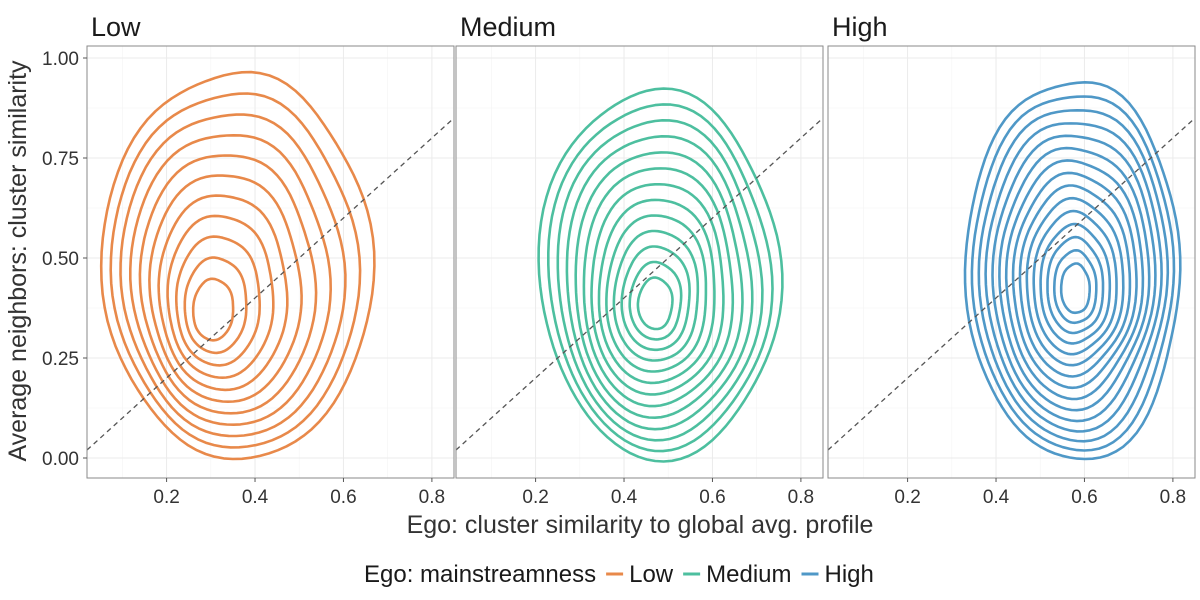 Image resolution: width=1200 pixels, height=600 pixels. I want to click on legend-item-medium: Medium, so click(737, 574).